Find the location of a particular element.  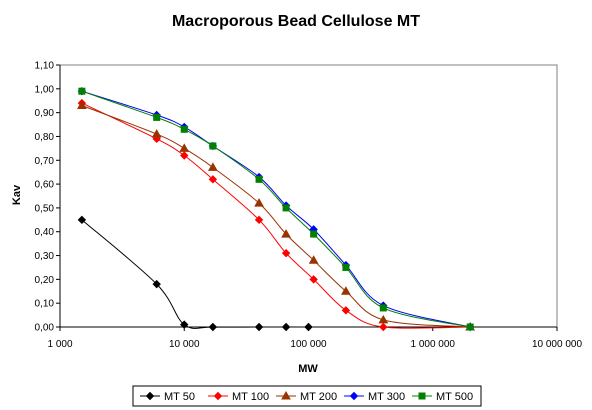

y-tick-label: 0,40 is located at coordinates (45, 232).